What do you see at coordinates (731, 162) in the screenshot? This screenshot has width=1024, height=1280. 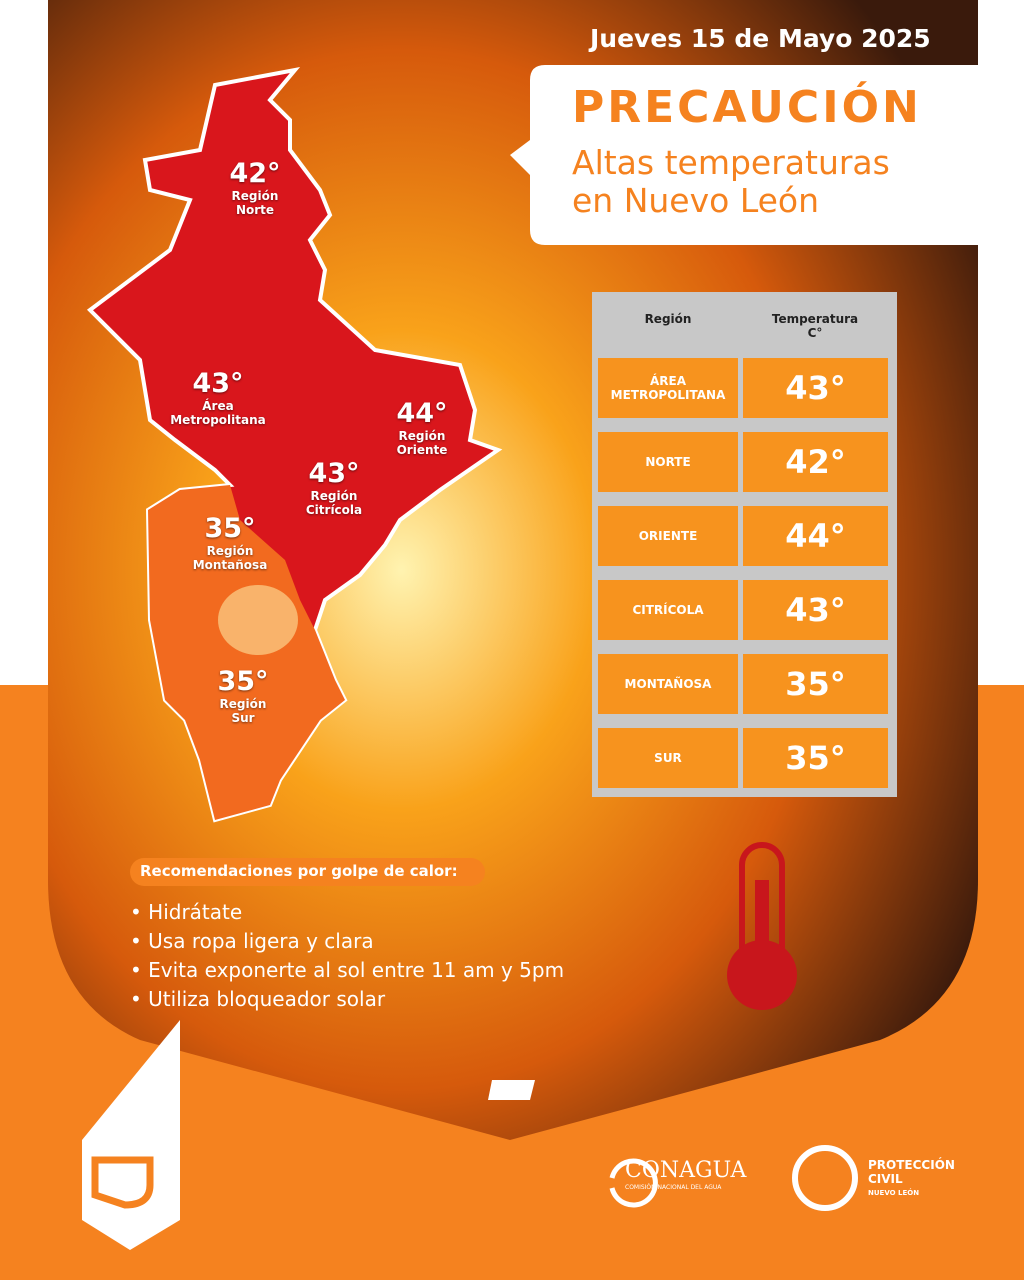 I see `subtitle-line: Altas temperaturas` at bounding box center [731, 162].